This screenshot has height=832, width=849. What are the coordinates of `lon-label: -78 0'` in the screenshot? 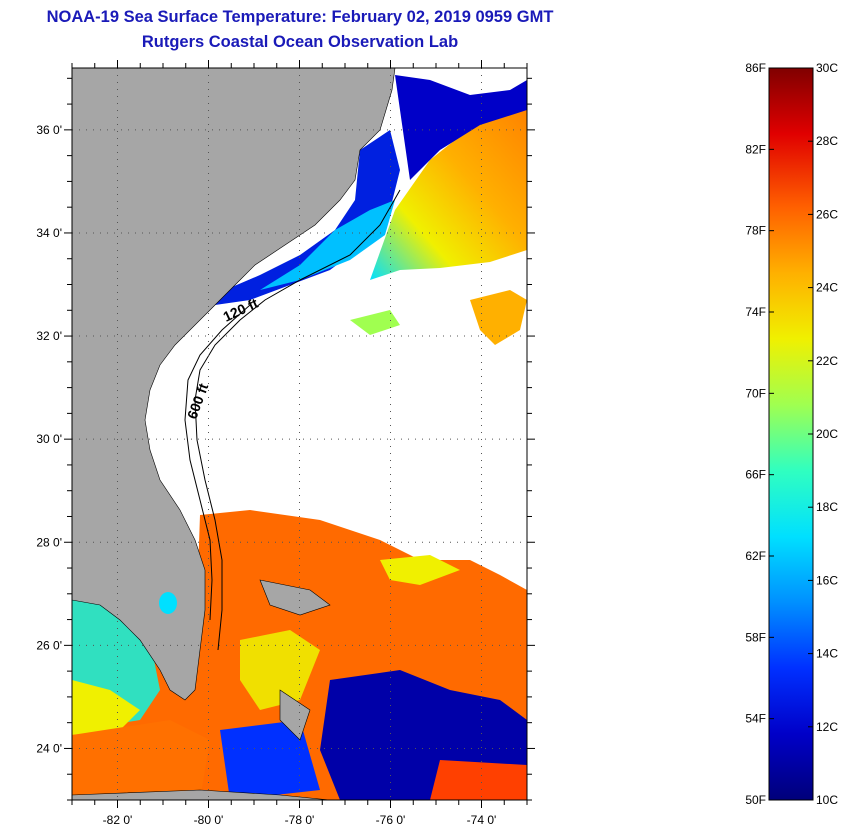 It's located at (300, 820).